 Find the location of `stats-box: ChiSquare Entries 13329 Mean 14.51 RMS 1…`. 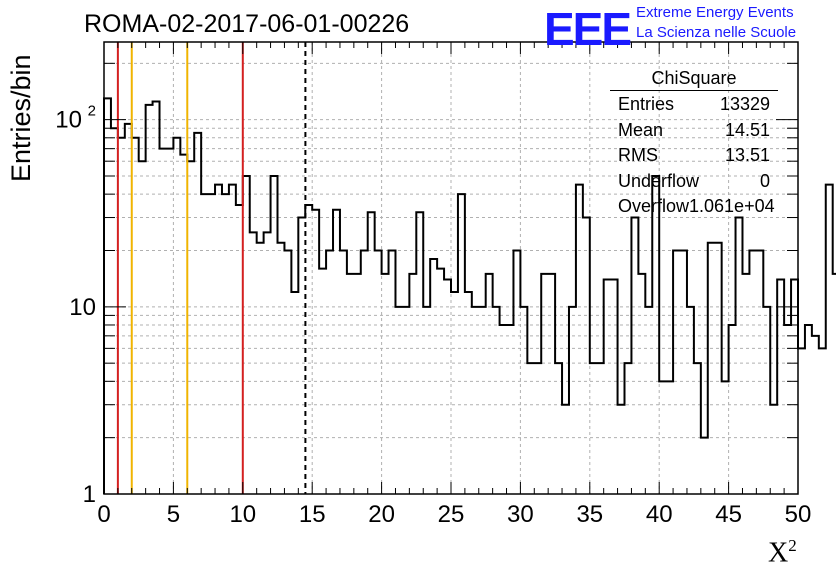

stats-box: ChiSquare Entries 13329 Mean 14.51 RMS 1… is located at coordinates (694, 144).